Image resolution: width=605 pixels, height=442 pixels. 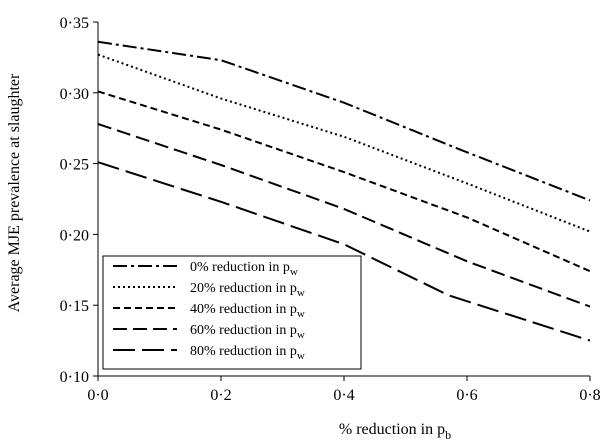 What do you see at coordinates (74, 23) in the screenshot?
I see `y-tick-label: 0·35` at bounding box center [74, 23].